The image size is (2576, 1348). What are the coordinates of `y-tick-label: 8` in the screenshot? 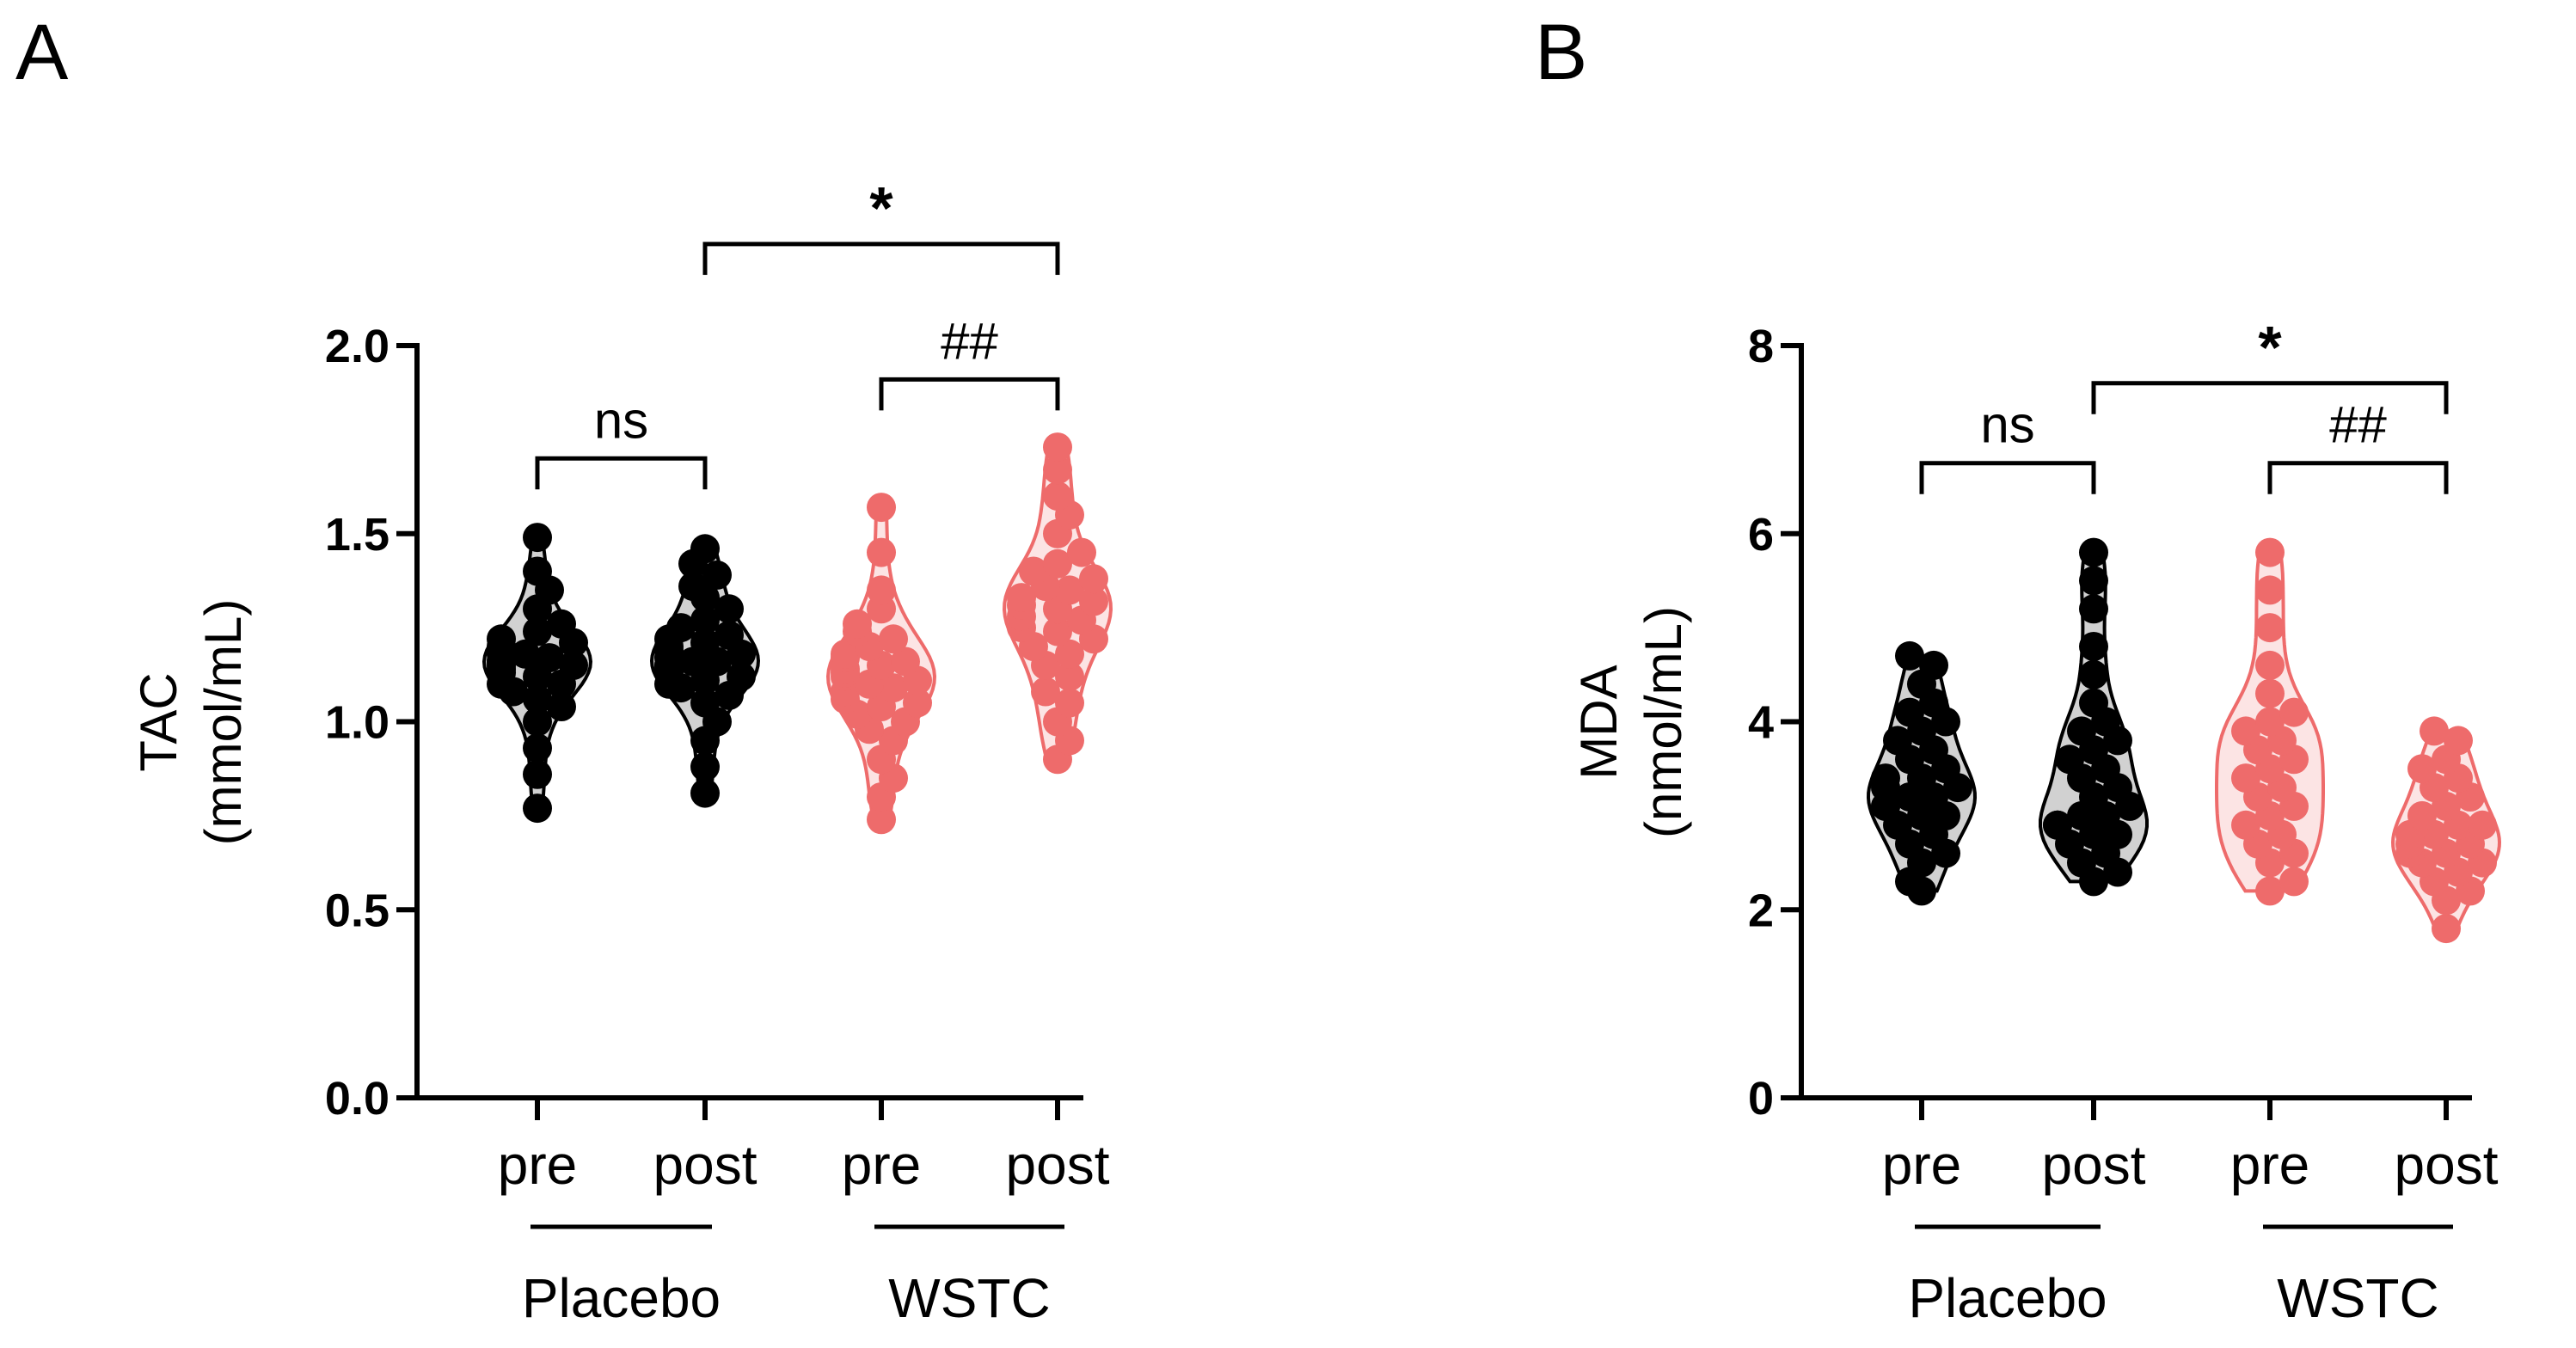 It's located at (1761, 346).